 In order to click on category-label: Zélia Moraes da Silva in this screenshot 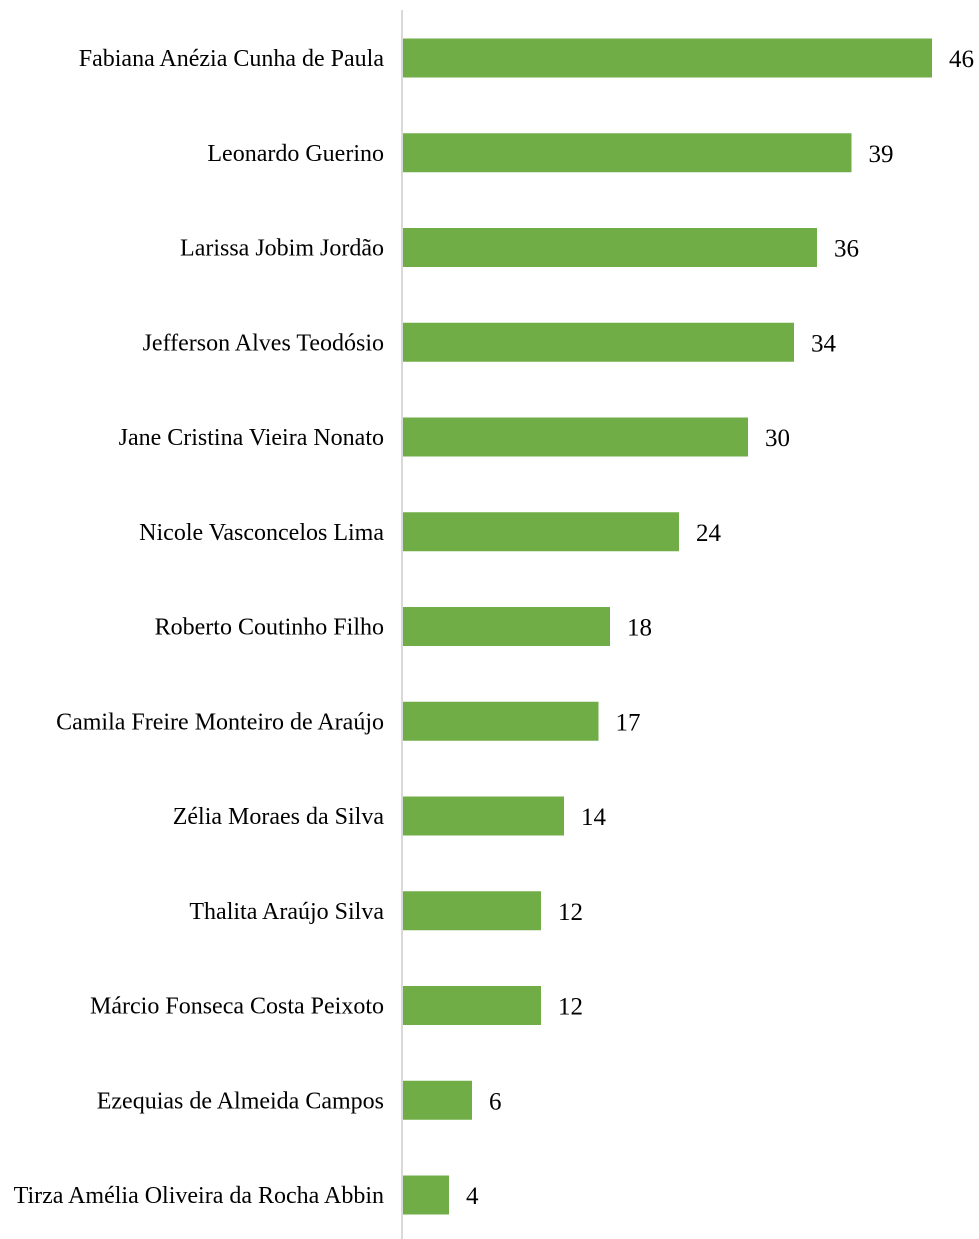, I will do `click(279, 817)`.